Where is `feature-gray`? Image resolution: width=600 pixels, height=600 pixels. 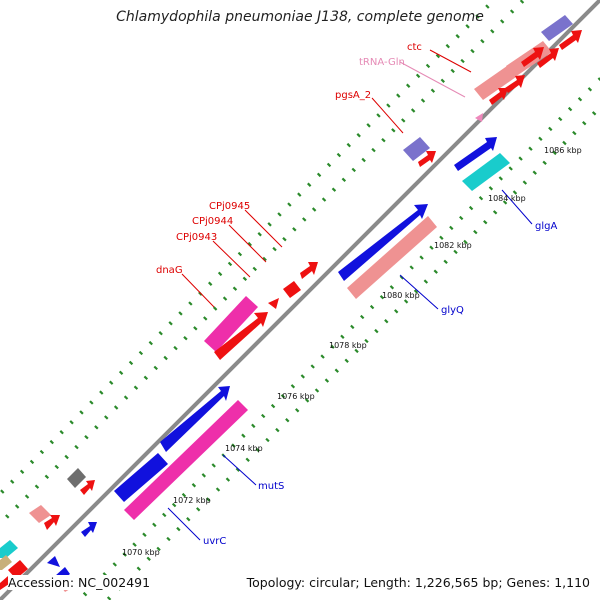
feature-gray is located at coordinates (76, 478).